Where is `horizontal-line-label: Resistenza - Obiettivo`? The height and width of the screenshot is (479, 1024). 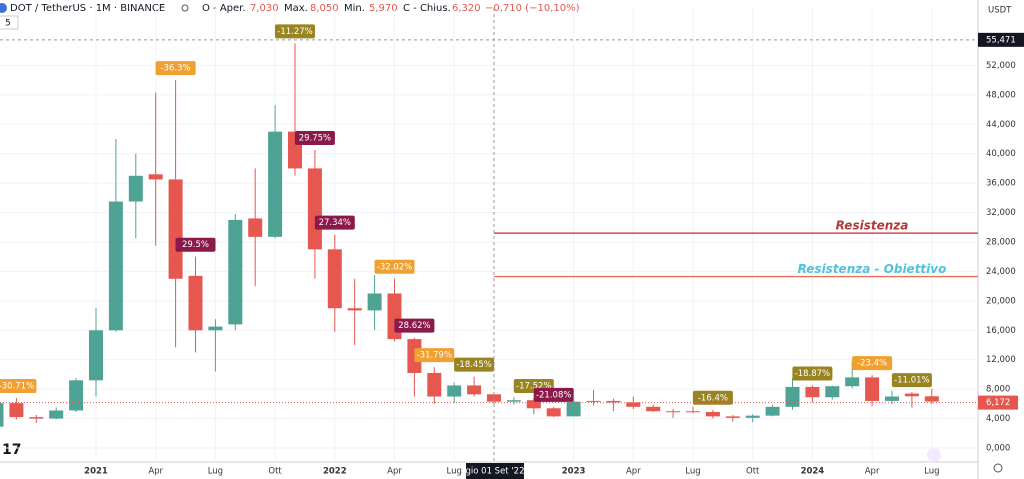 horizontal-line-label: Resistenza - Obiettivo is located at coordinates (872, 269).